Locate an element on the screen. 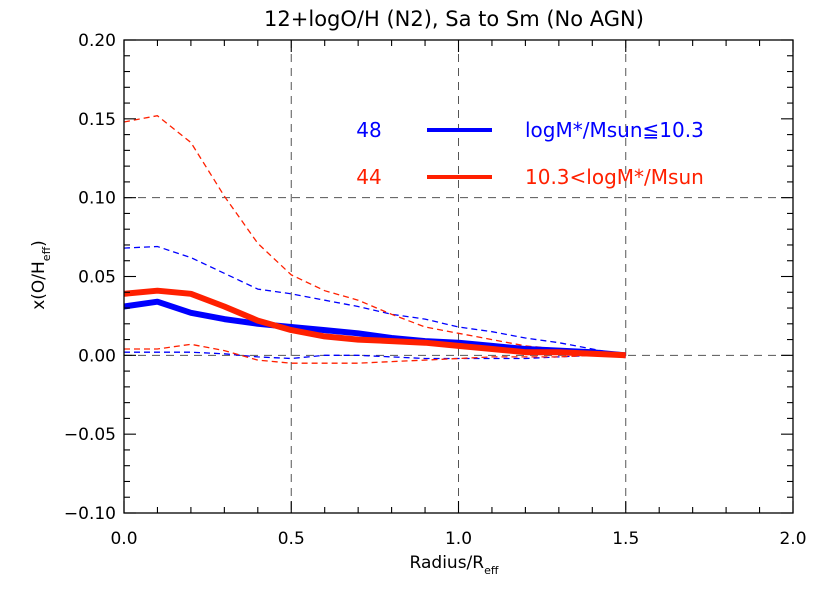 The width and height of the screenshot is (830, 593). x-axis-title-subscript: eff is located at coordinates (491, 570).